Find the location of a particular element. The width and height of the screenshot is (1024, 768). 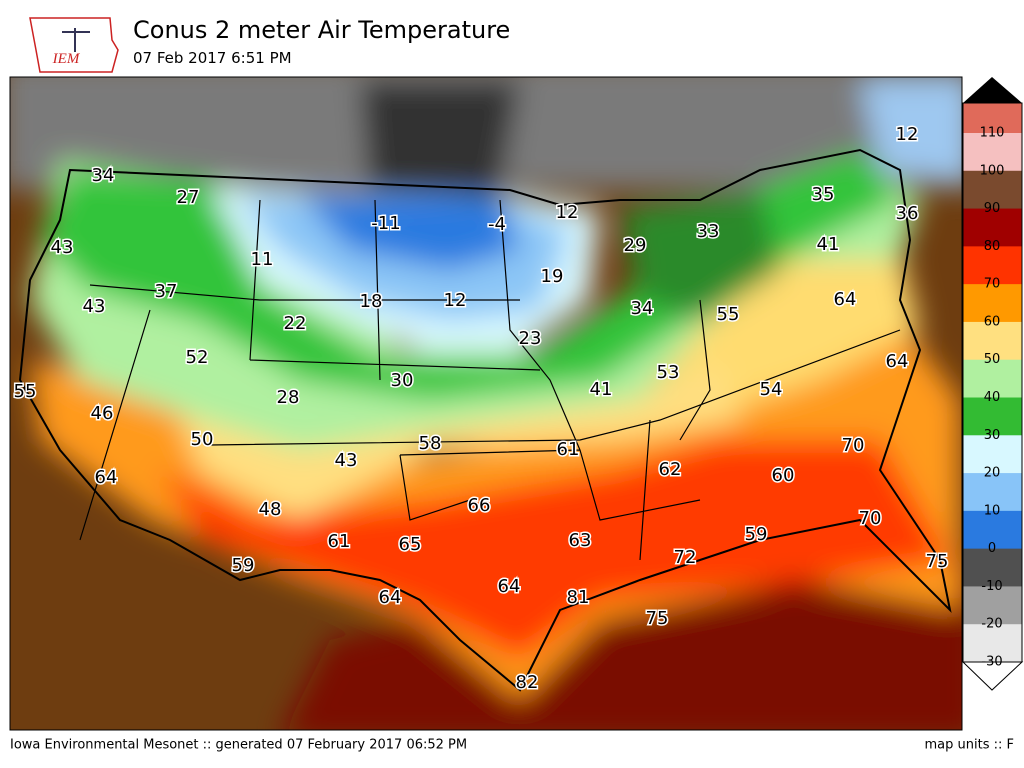

title: Conus 2 meter Air Temperature is located at coordinates (321, 30).